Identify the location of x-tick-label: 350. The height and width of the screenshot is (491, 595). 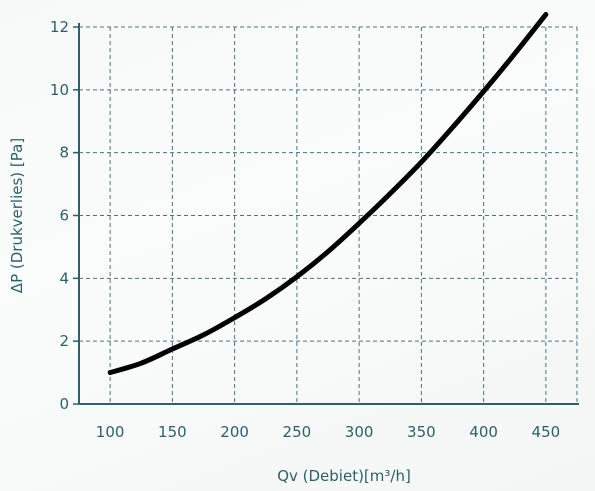
(421, 432).